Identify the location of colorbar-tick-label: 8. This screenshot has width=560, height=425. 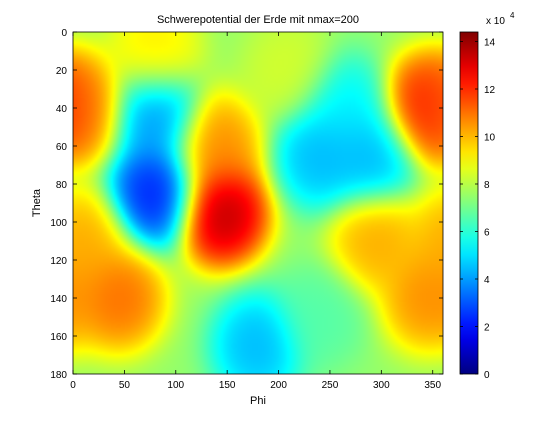
(487, 185).